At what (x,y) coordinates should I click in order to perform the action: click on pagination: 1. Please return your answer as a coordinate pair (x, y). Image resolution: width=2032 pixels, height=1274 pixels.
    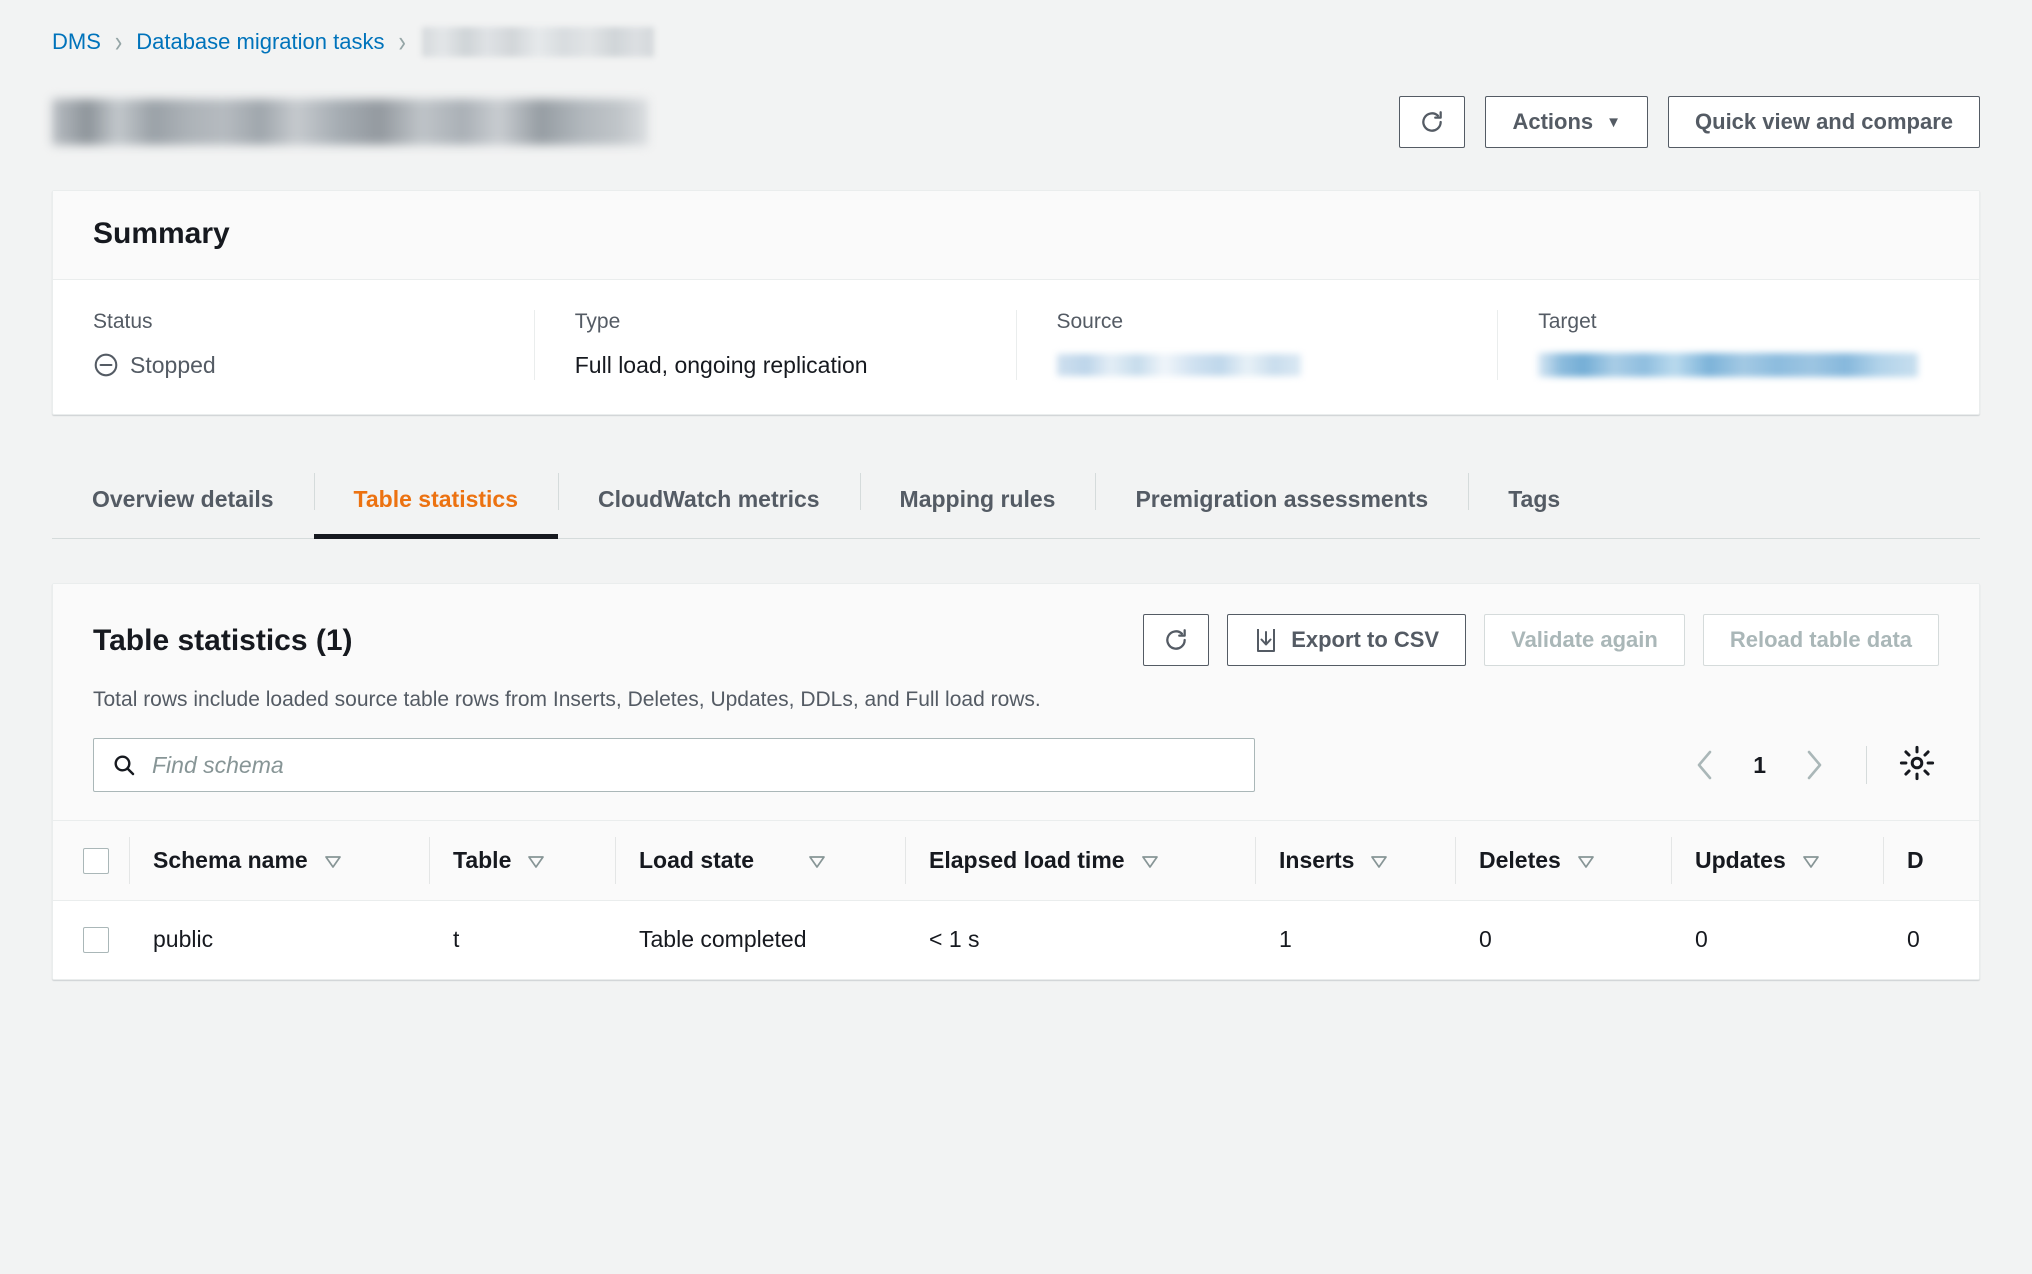
    Looking at the image, I should click on (1810, 765).